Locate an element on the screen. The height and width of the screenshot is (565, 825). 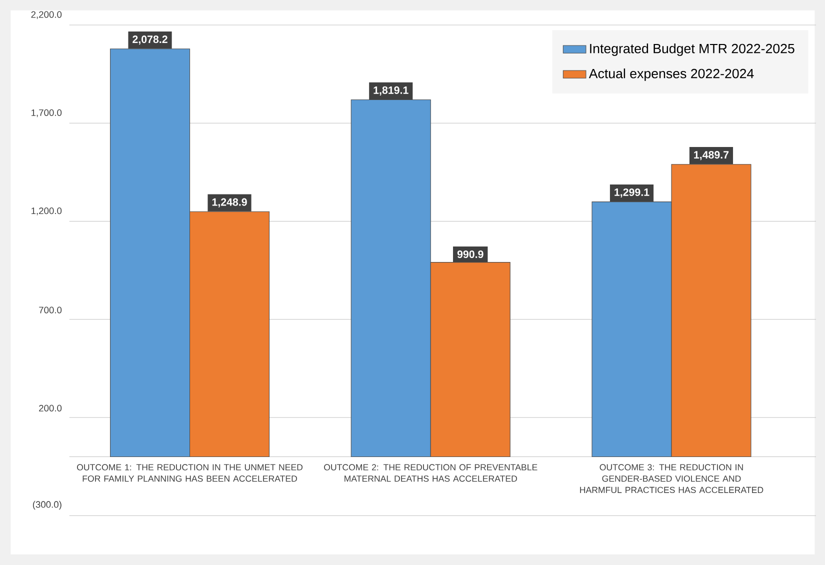
y-tick-label: 700.0 is located at coordinates (50, 310).